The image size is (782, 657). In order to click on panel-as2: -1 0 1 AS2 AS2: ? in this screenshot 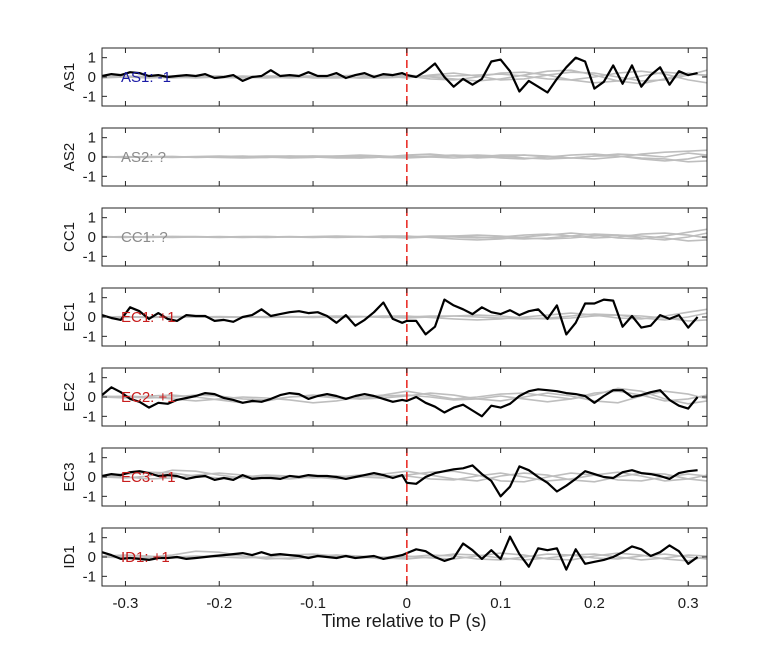, I will do `click(384, 157)`.